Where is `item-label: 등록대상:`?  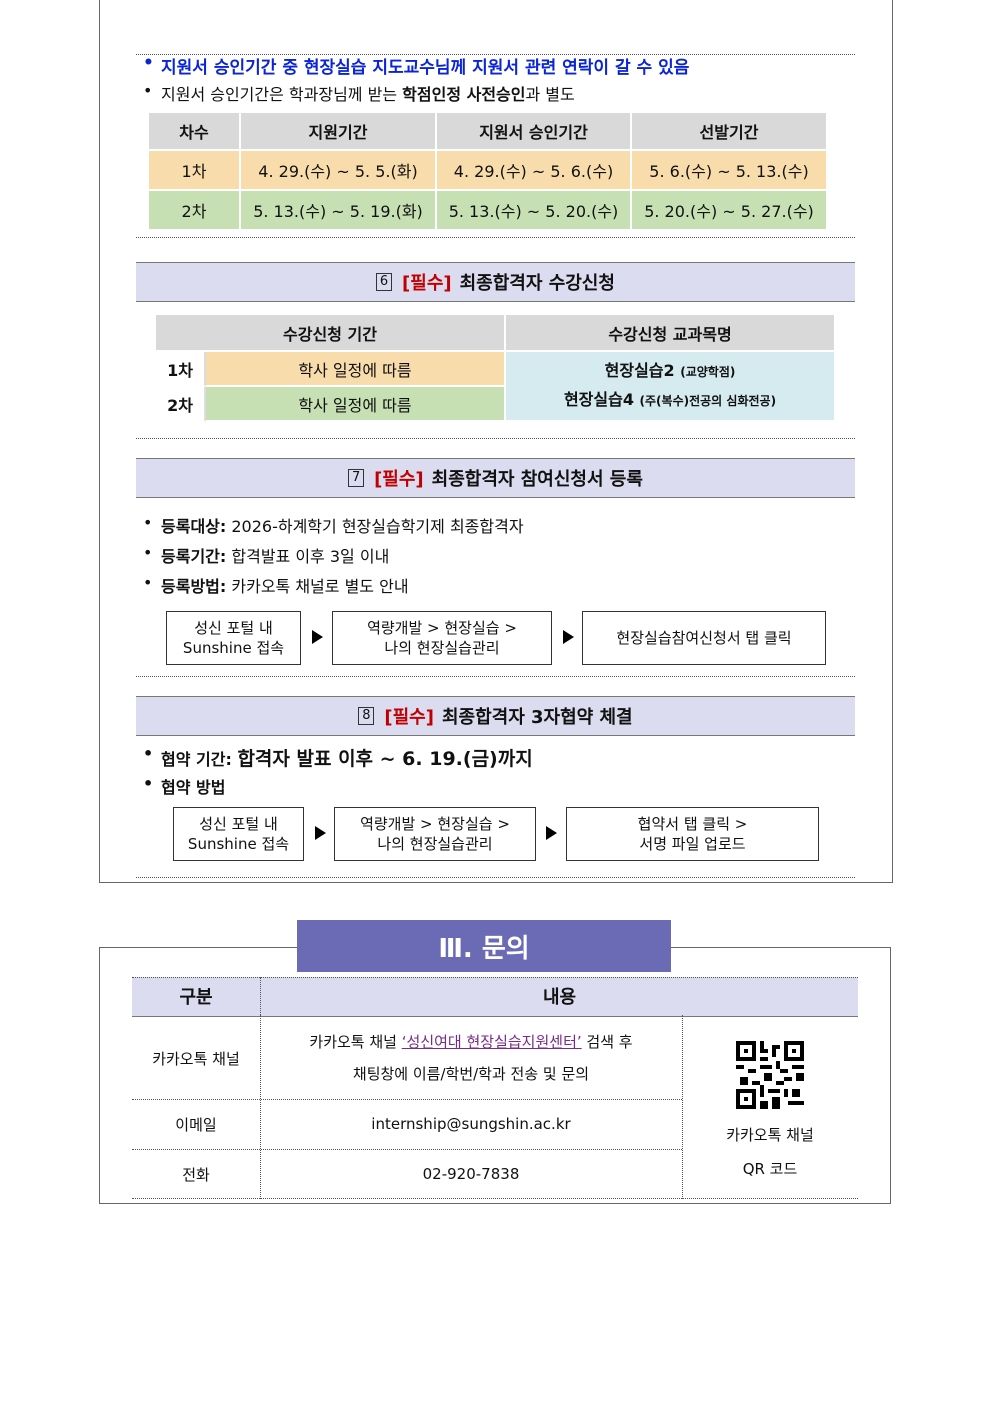
item-label: 등록대상: is located at coordinates (194, 526).